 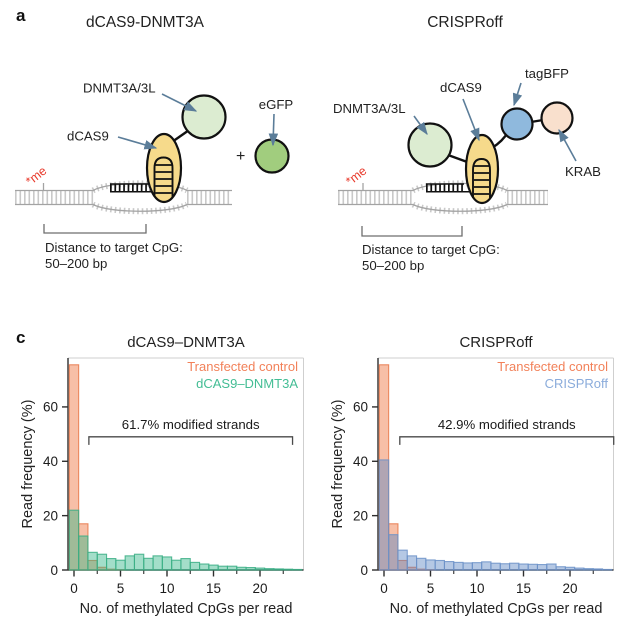 I want to click on krab-circle, so click(x=557, y=118).